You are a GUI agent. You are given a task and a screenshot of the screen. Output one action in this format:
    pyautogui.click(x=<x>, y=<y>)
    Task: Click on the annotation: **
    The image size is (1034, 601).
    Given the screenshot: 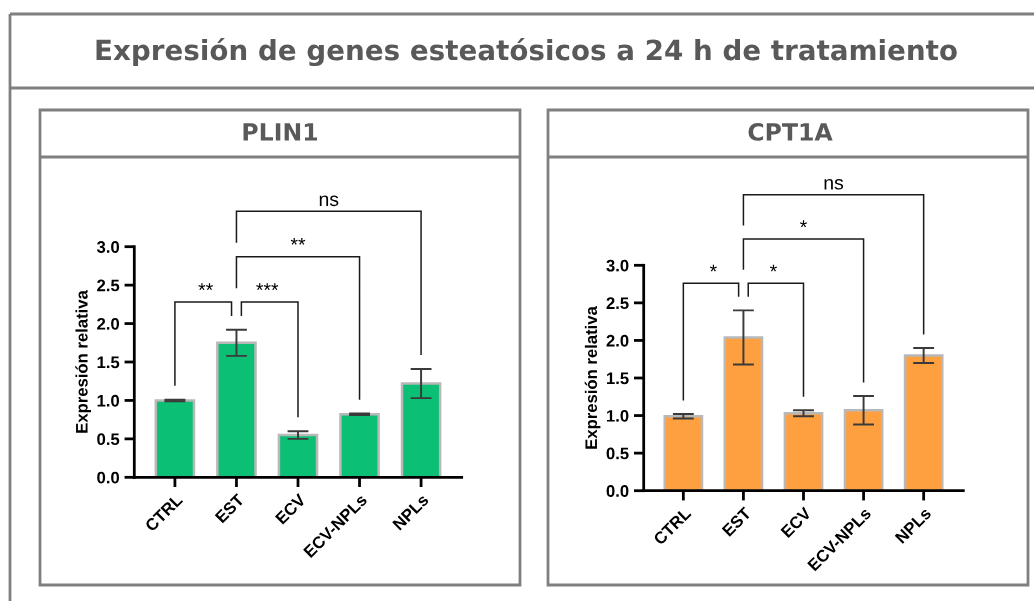 What is the action you would take?
    pyautogui.click(x=205, y=287)
    